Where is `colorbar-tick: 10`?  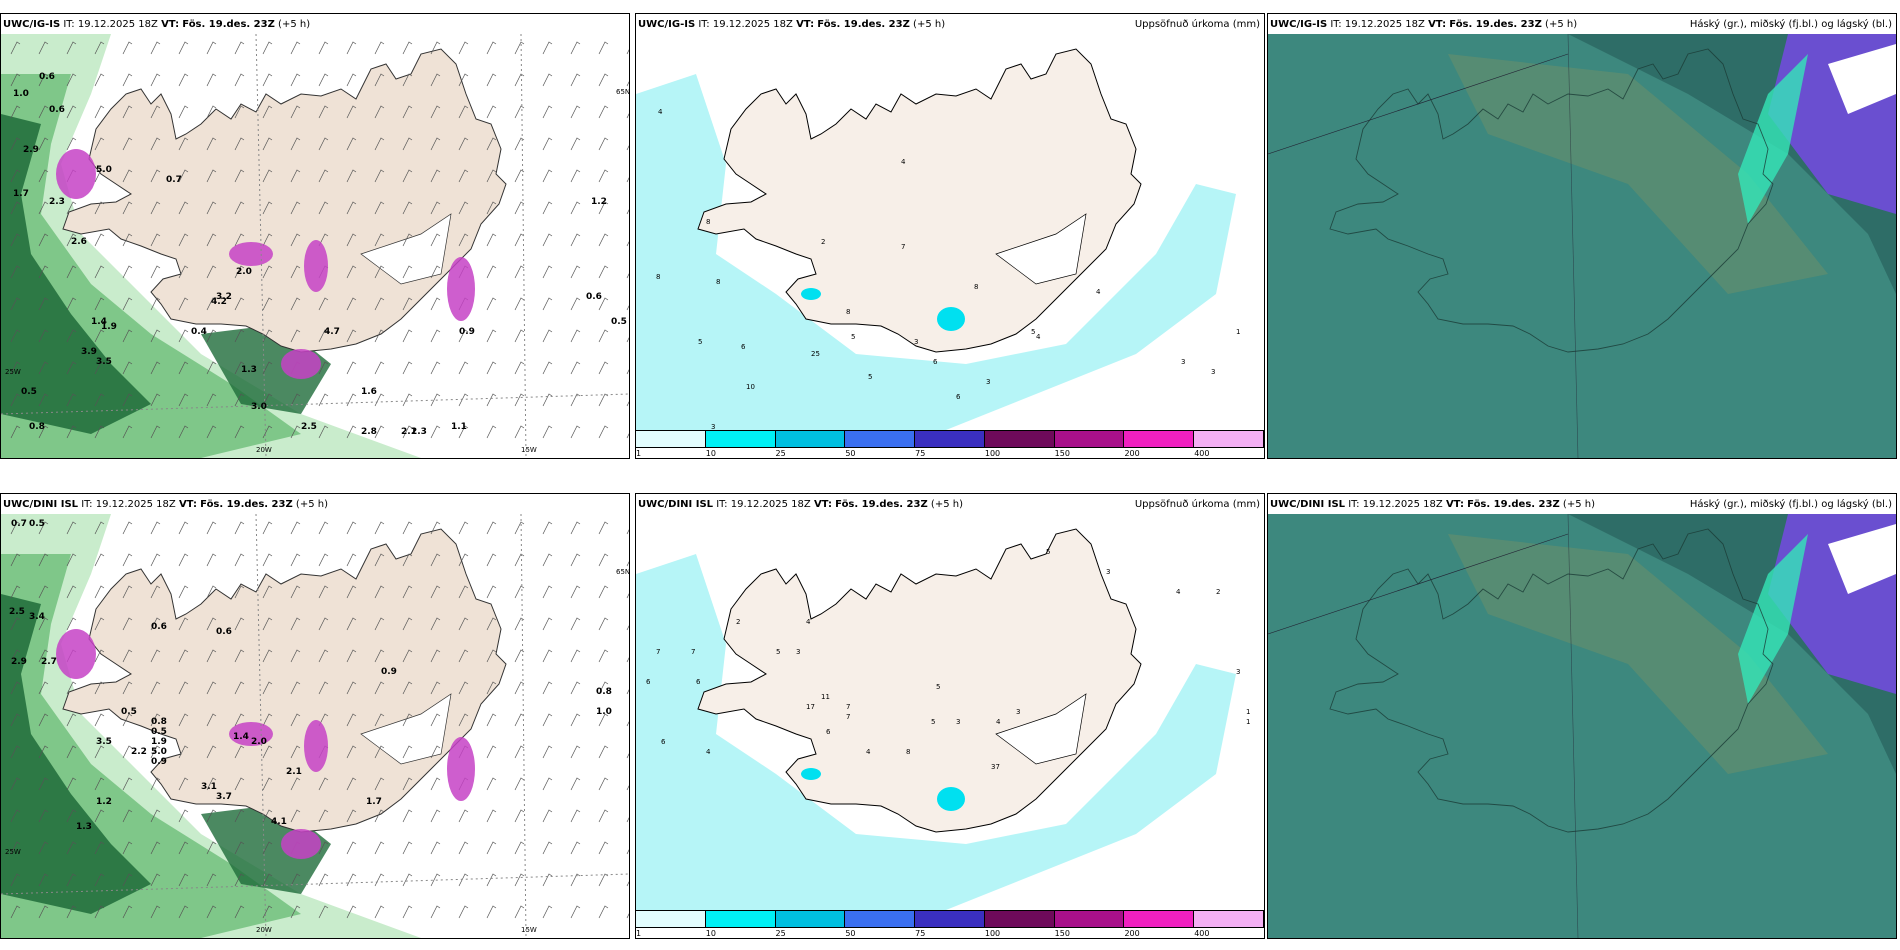
colorbar-tick: 10 is located at coordinates (710, 933).